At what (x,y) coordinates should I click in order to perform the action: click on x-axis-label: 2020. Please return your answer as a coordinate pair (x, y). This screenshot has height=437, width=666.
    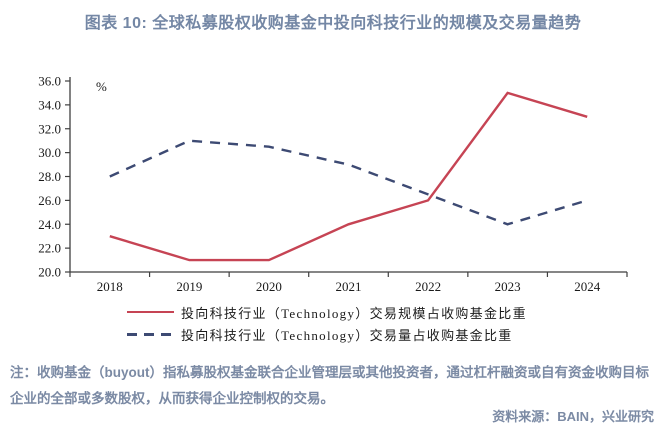
    Looking at the image, I should click on (269, 286).